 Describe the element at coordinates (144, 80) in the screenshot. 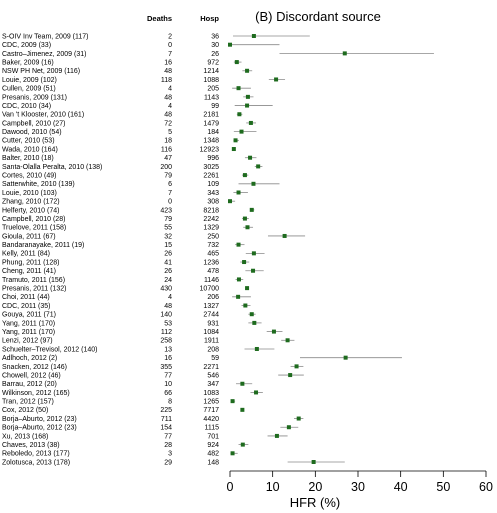

I see `study-row: Louie, 2009 (102) 118 1088` at that location.